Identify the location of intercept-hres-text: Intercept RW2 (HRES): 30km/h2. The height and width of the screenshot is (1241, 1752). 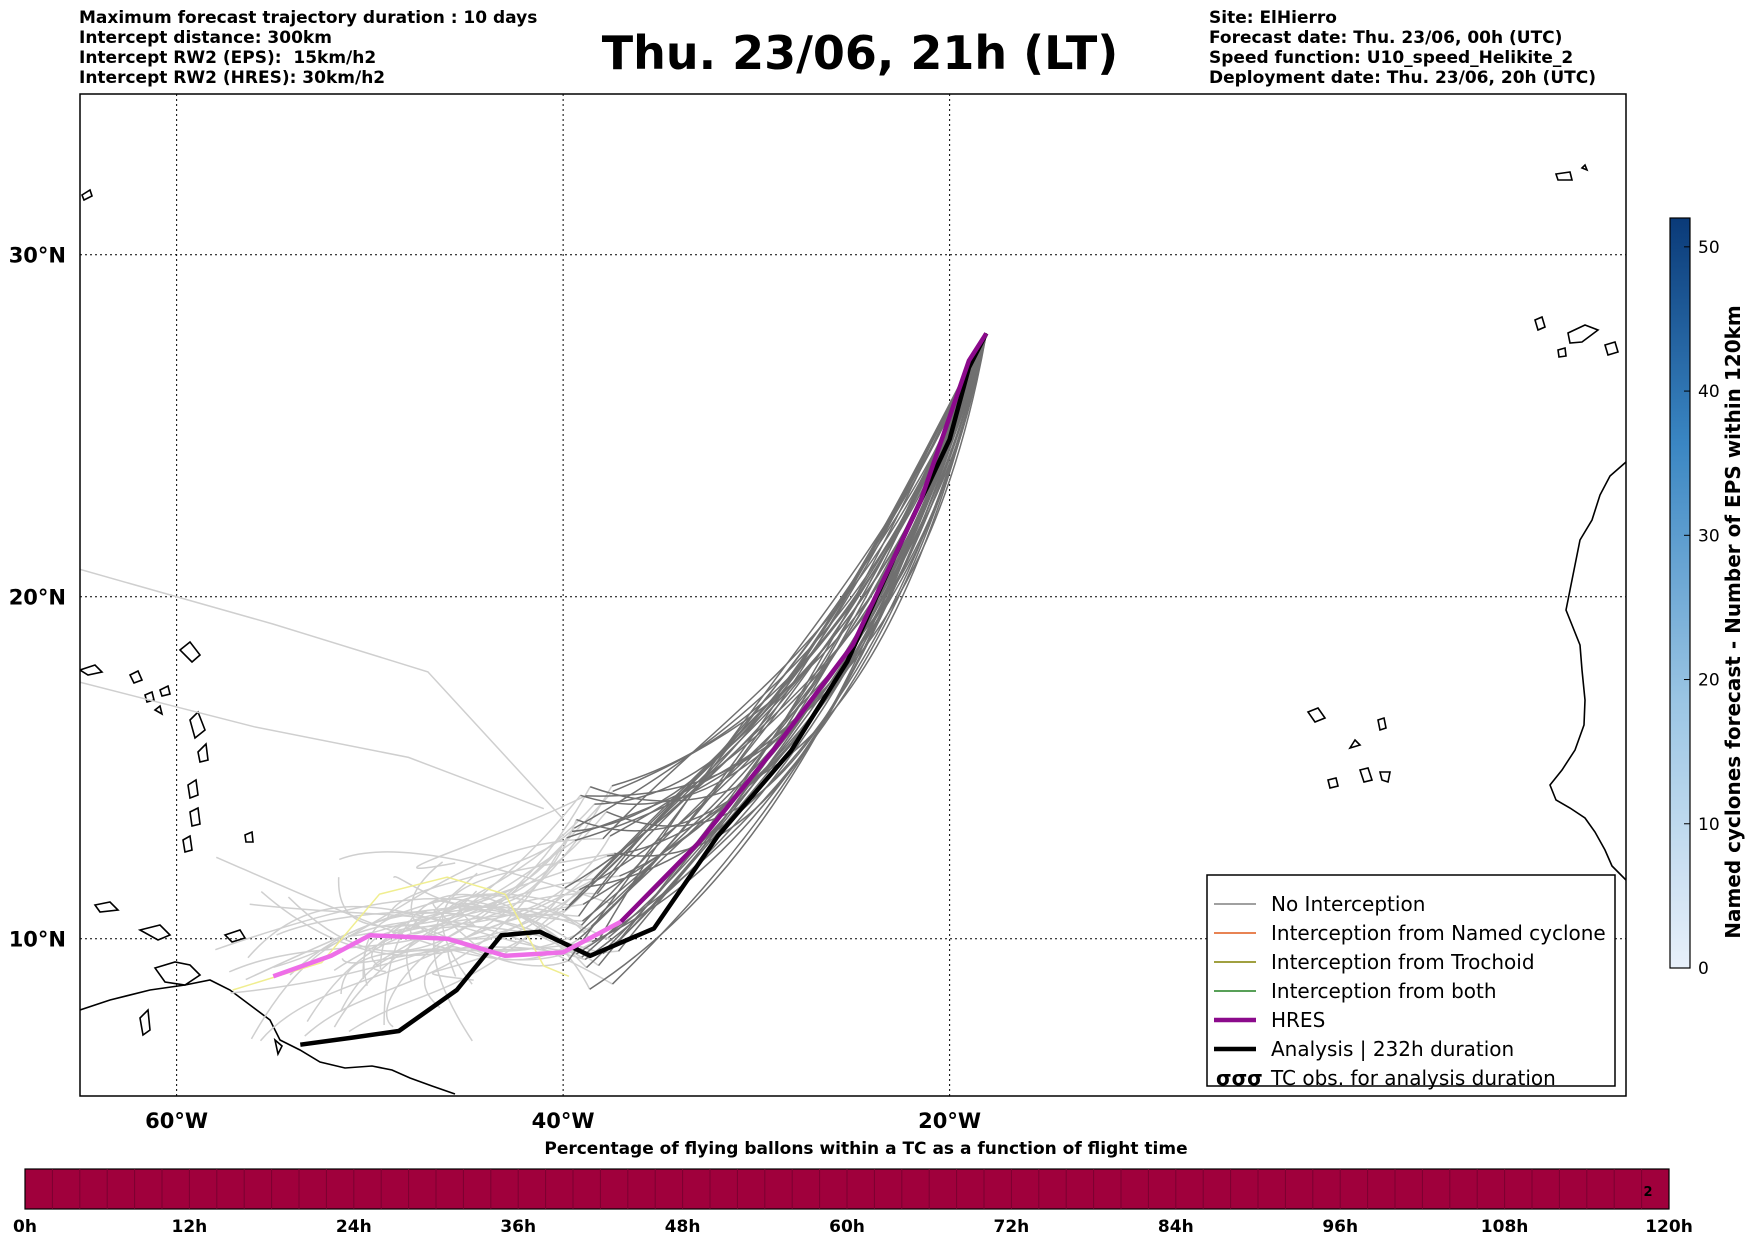
(232, 78).